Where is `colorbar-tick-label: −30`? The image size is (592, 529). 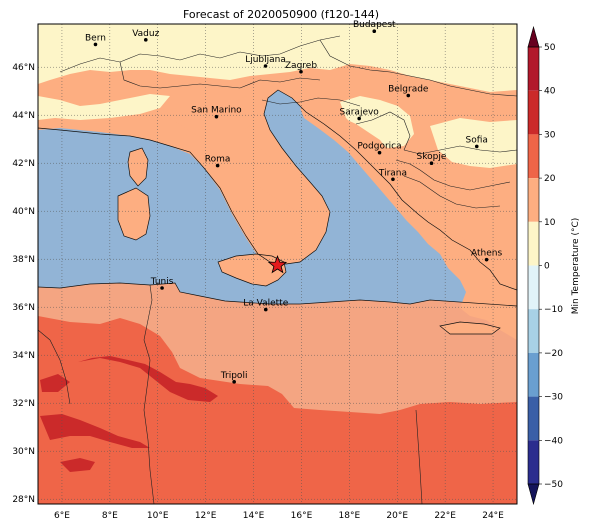
colorbar-tick-label: −30 is located at coordinates (553, 398).